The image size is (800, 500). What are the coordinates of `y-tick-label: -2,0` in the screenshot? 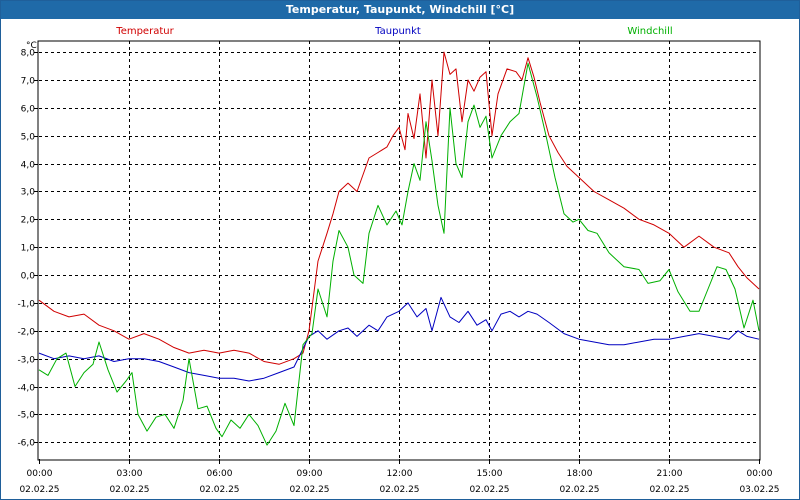 It's located at (26, 333).